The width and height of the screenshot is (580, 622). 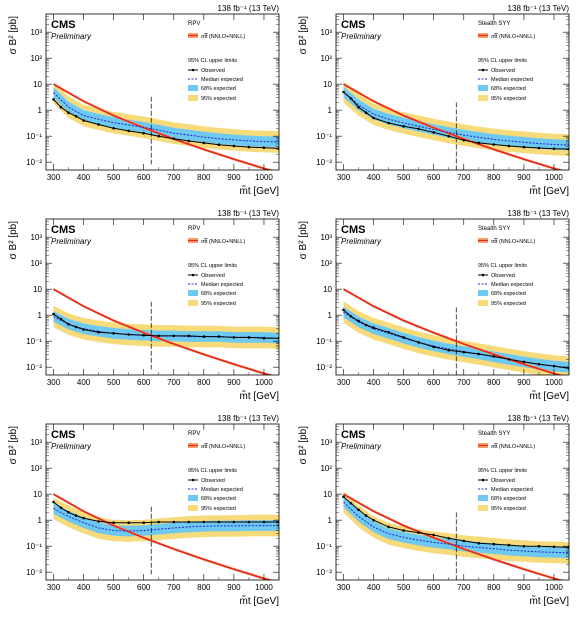 I want to click on legend-68-label: 68% expected, so click(x=508, y=294).